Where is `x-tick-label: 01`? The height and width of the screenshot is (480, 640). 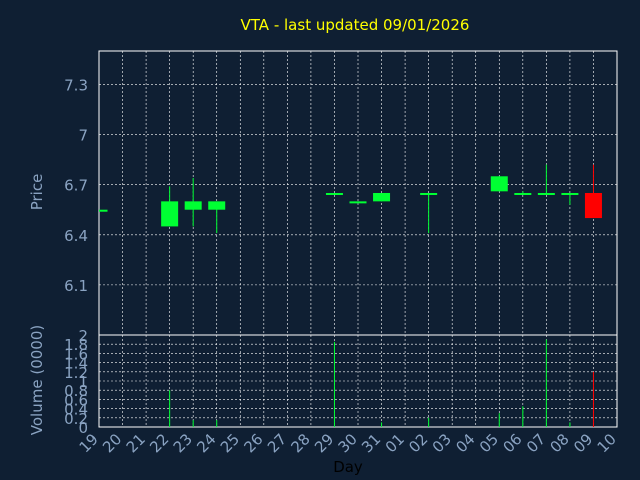 x-tick-label: 01 is located at coordinates (395, 443).